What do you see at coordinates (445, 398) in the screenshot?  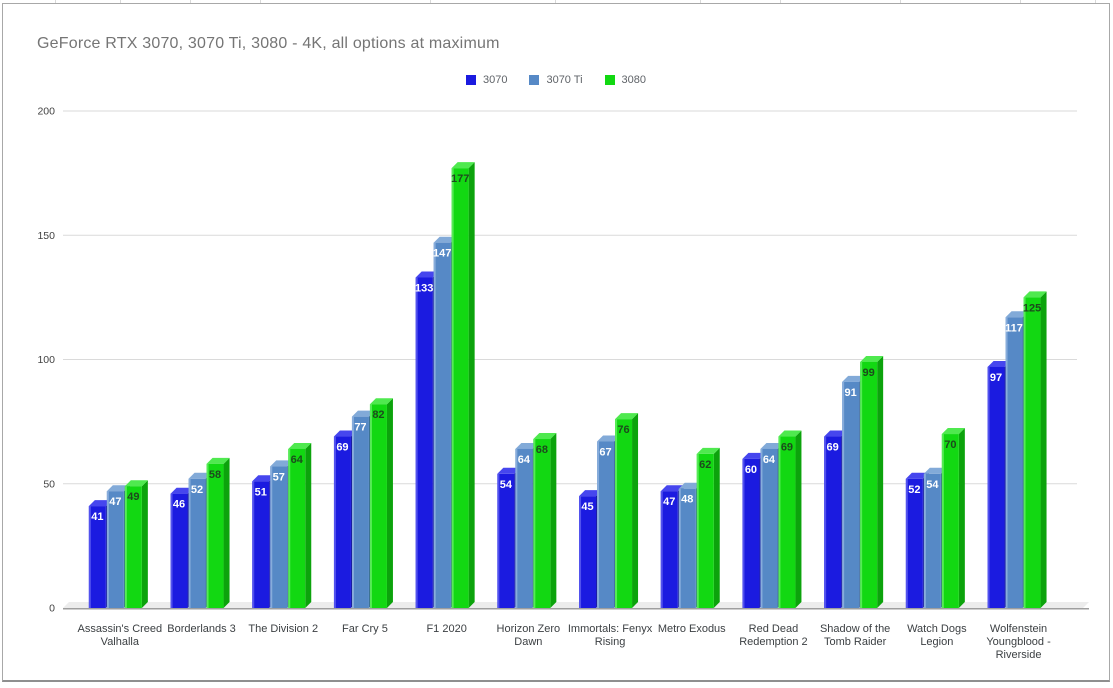 I see `bar-group: 133 147 177 F1 2020` at bounding box center [445, 398].